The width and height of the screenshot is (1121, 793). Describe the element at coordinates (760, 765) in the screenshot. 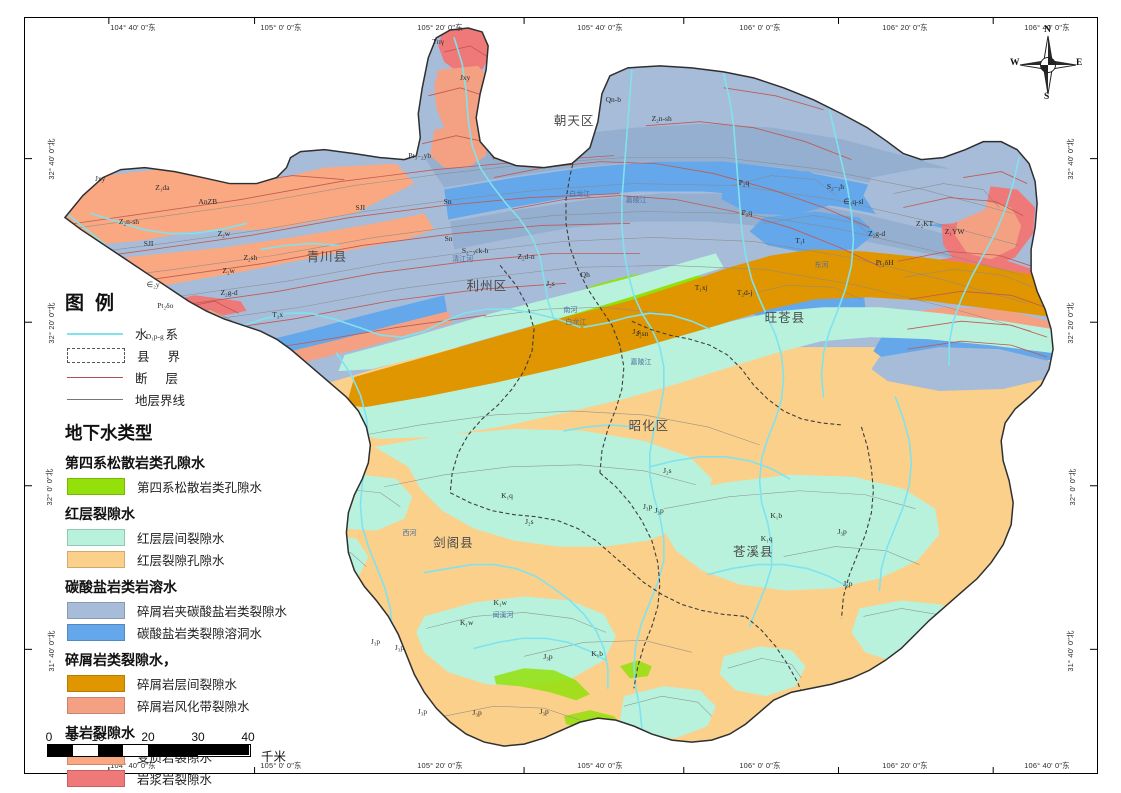

I see `lon-label-bottom-4: 106° 0' 0"东` at that location.